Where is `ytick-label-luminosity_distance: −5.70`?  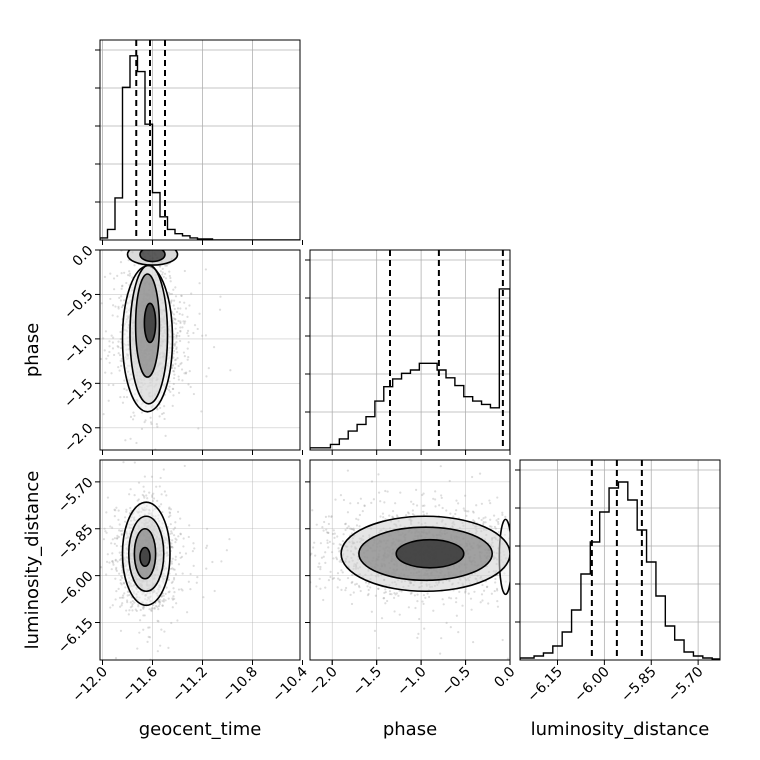 ytick-label-luminosity_distance: −5.70 is located at coordinates (76, 496).